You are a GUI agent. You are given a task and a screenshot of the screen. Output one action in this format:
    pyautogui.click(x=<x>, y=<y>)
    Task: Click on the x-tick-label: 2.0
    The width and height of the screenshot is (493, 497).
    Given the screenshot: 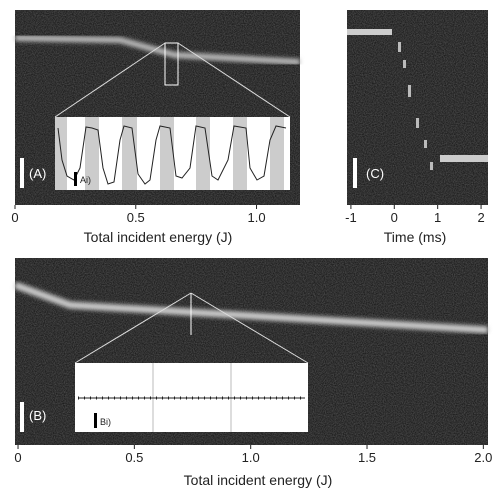 What is the action you would take?
    pyautogui.click(x=483, y=457)
    